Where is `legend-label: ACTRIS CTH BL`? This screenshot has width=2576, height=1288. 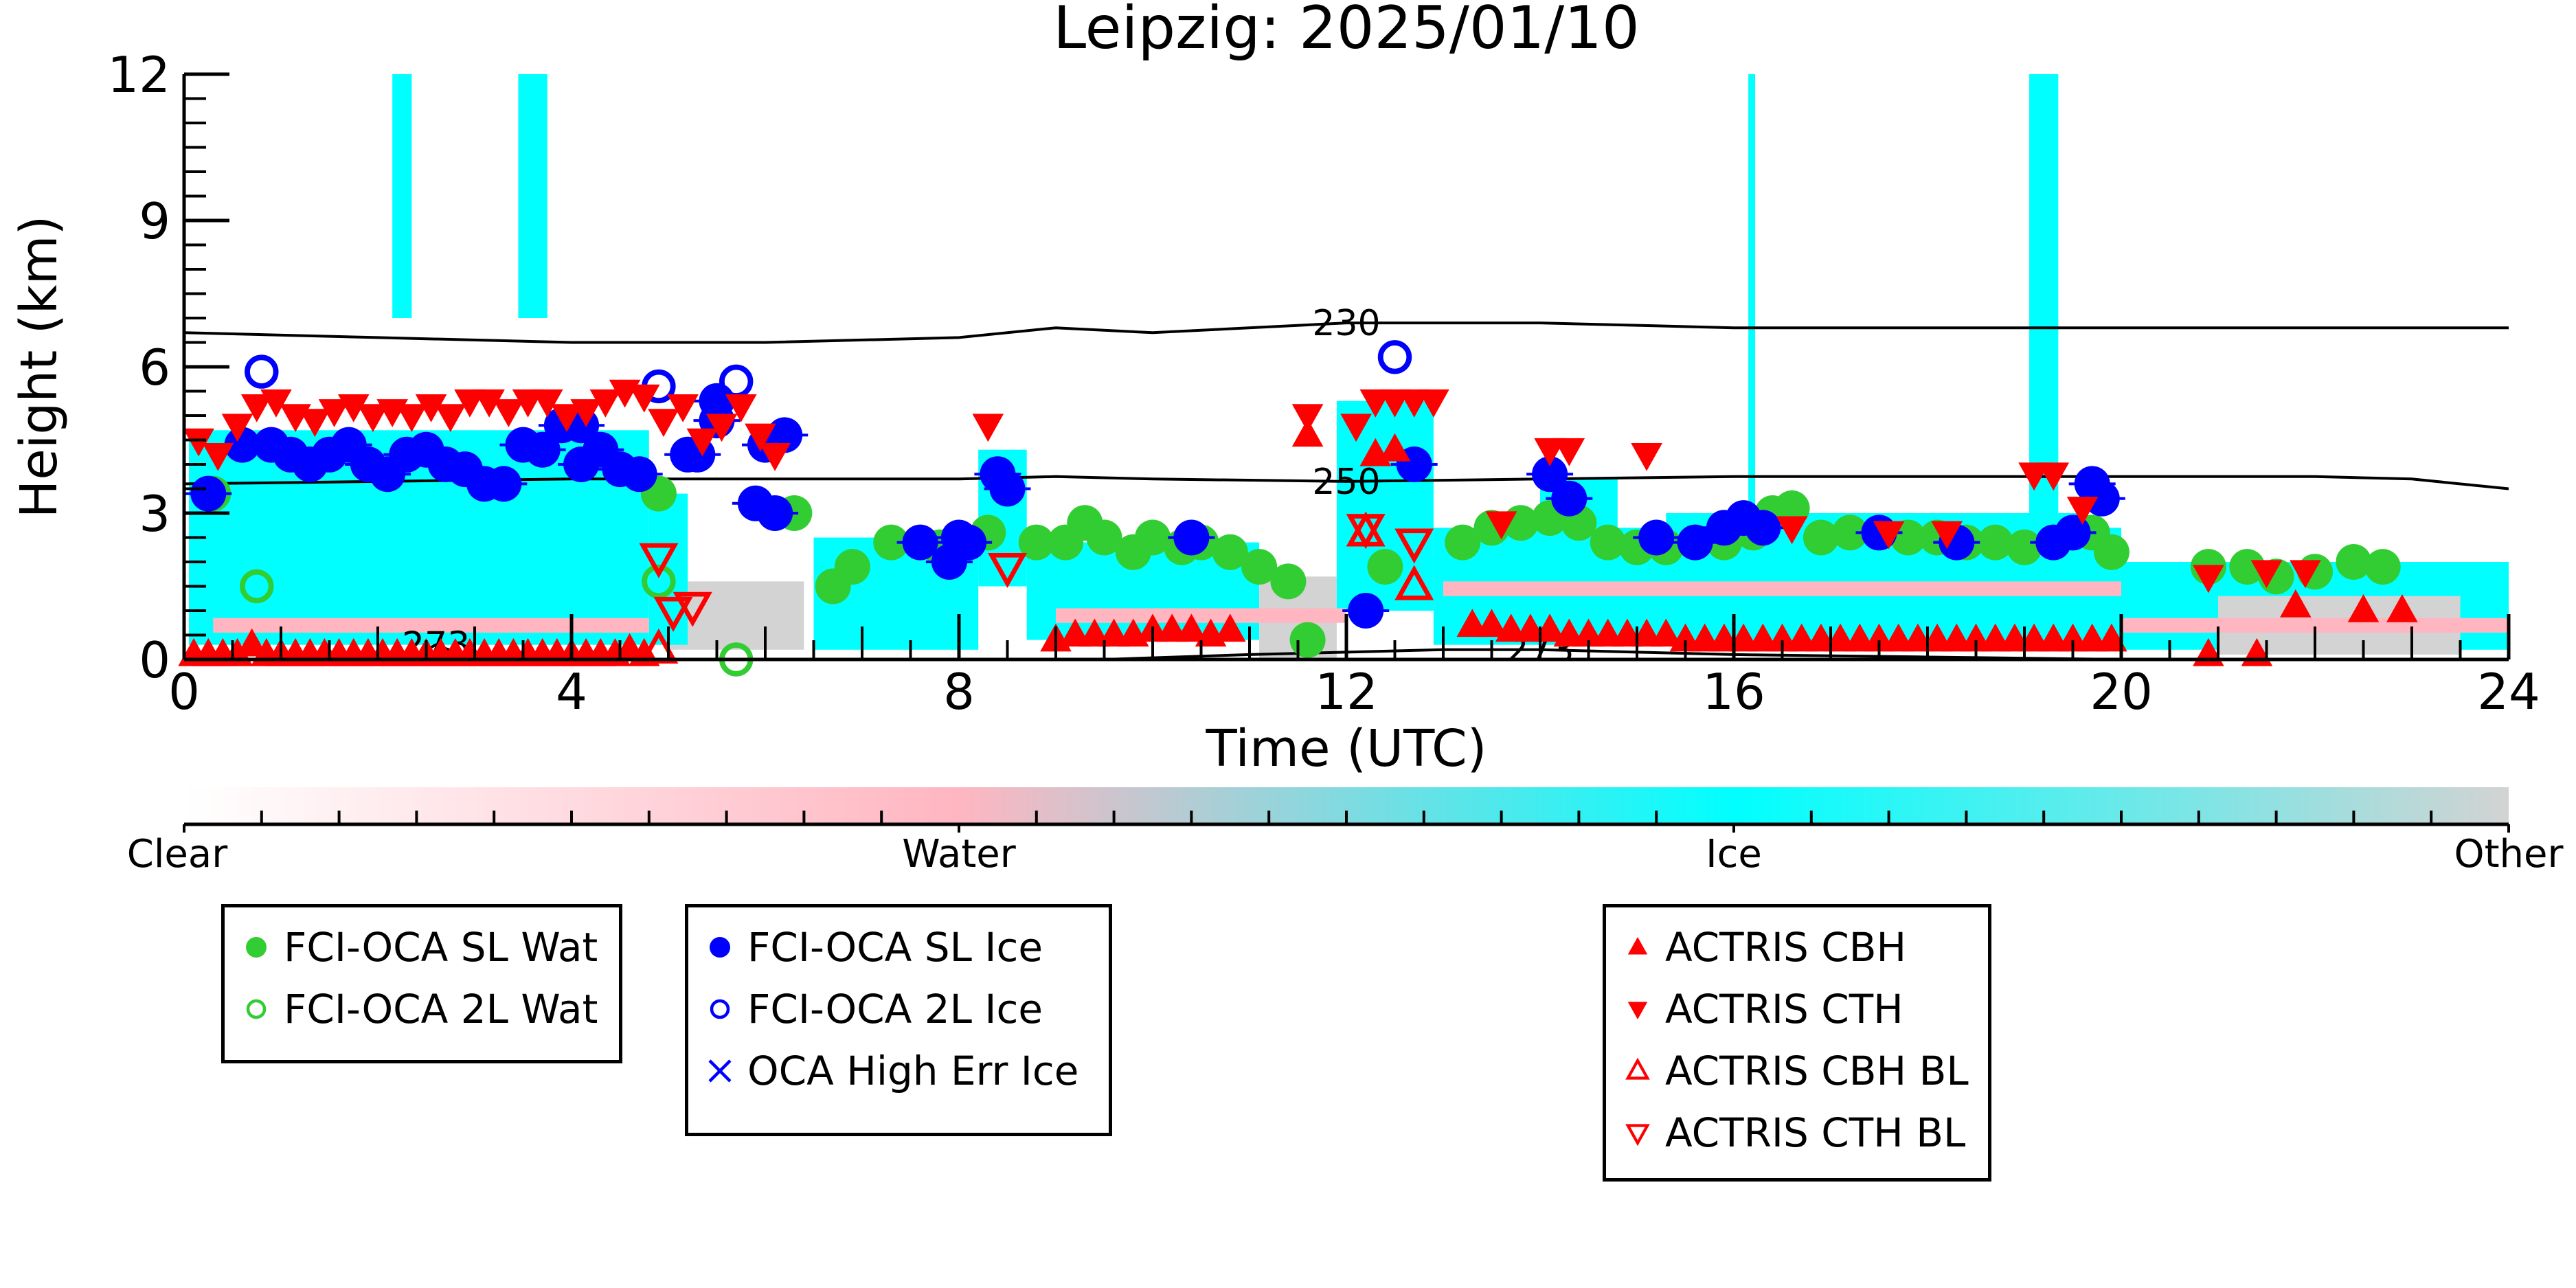 legend-label: ACTRIS CTH BL is located at coordinates (1815, 1132).